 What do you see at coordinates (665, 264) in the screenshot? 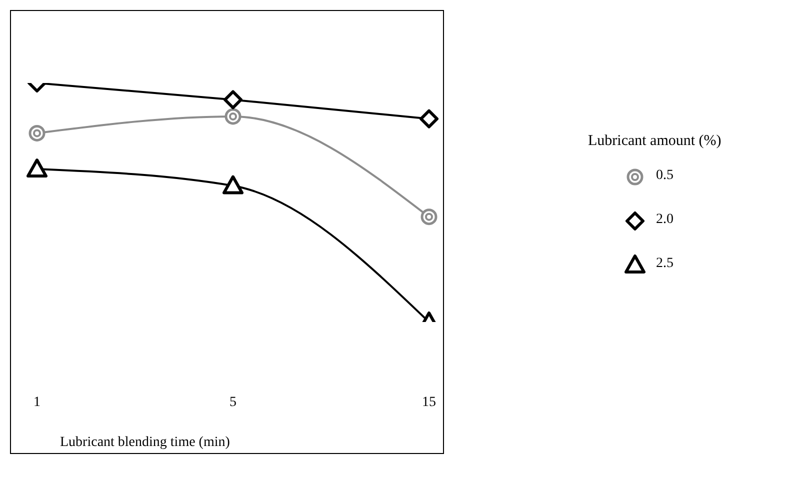
I see `legend-label: 2.5` at bounding box center [665, 264].